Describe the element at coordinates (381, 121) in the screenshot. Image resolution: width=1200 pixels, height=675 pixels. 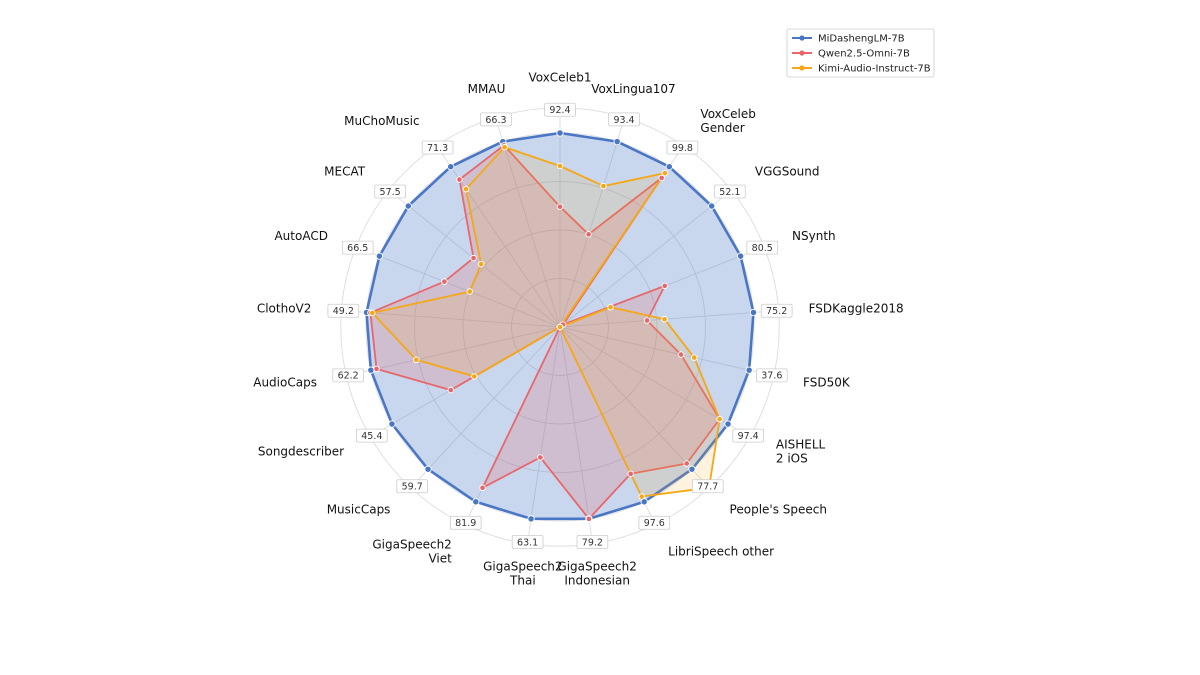
I see `axis-label: MuChoMusic` at that location.